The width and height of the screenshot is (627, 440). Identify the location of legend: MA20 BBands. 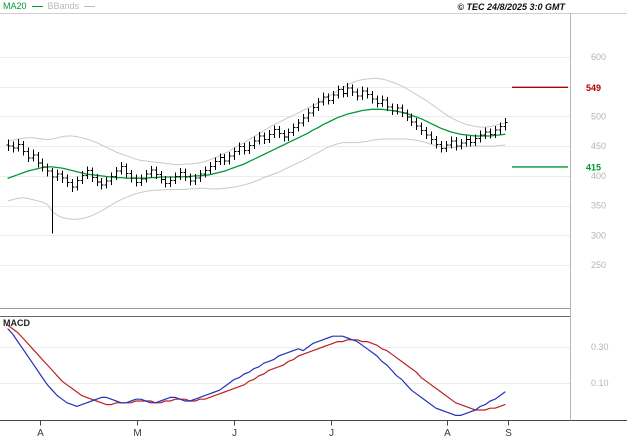
(49, 6).